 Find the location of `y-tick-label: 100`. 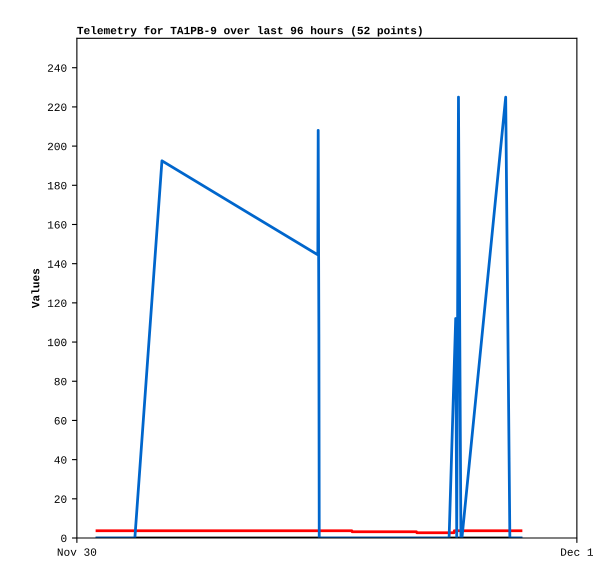

y-tick-label: 100 is located at coordinates (57, 342).